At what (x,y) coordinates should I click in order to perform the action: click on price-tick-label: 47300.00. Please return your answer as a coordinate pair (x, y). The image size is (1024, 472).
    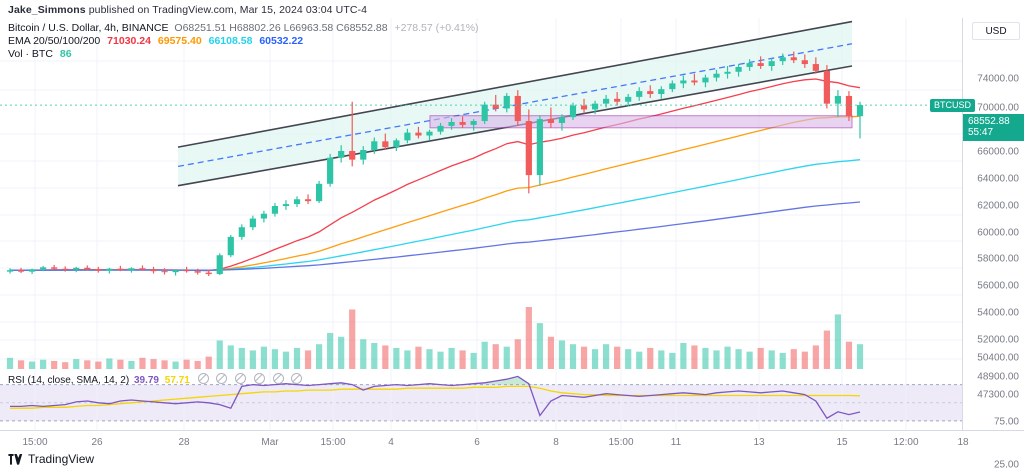
    Looking at the image, I should click on (998, 395).